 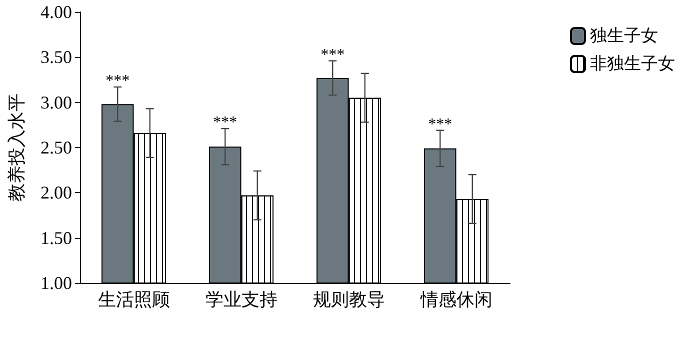 What do you see at coordinates (17, 148) in the screenshot?
I see `y-axis-title: 教养投入水平` at bounding box center [17, 148].